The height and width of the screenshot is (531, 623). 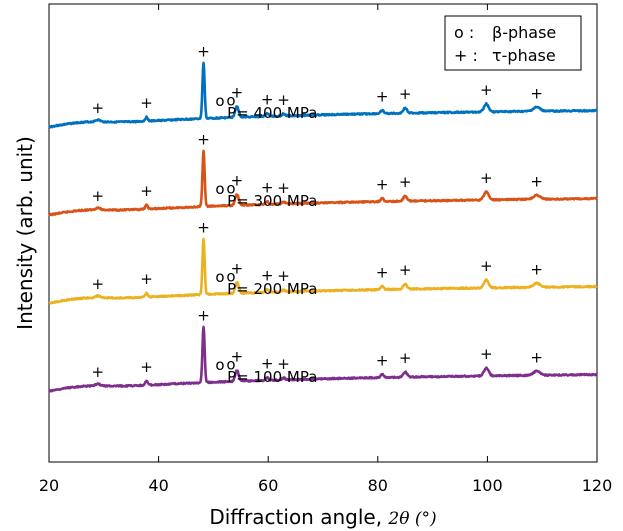 I want to click on pressure-label: P= 200 MPa, so click(x=272, y=289).